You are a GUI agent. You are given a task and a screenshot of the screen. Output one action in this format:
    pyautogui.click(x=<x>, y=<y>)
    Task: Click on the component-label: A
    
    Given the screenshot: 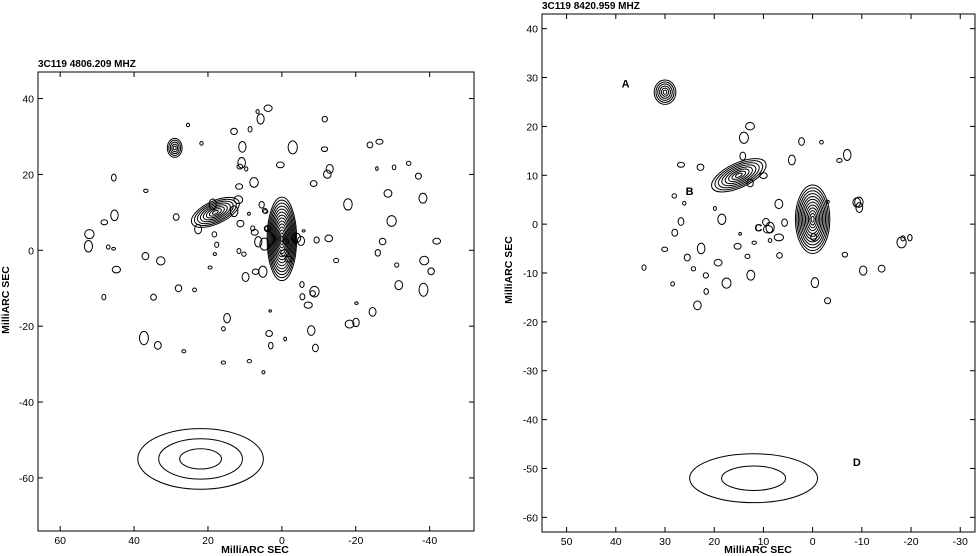 What is the action you would take?
    pyautogui.click(x=626, y=84)
    